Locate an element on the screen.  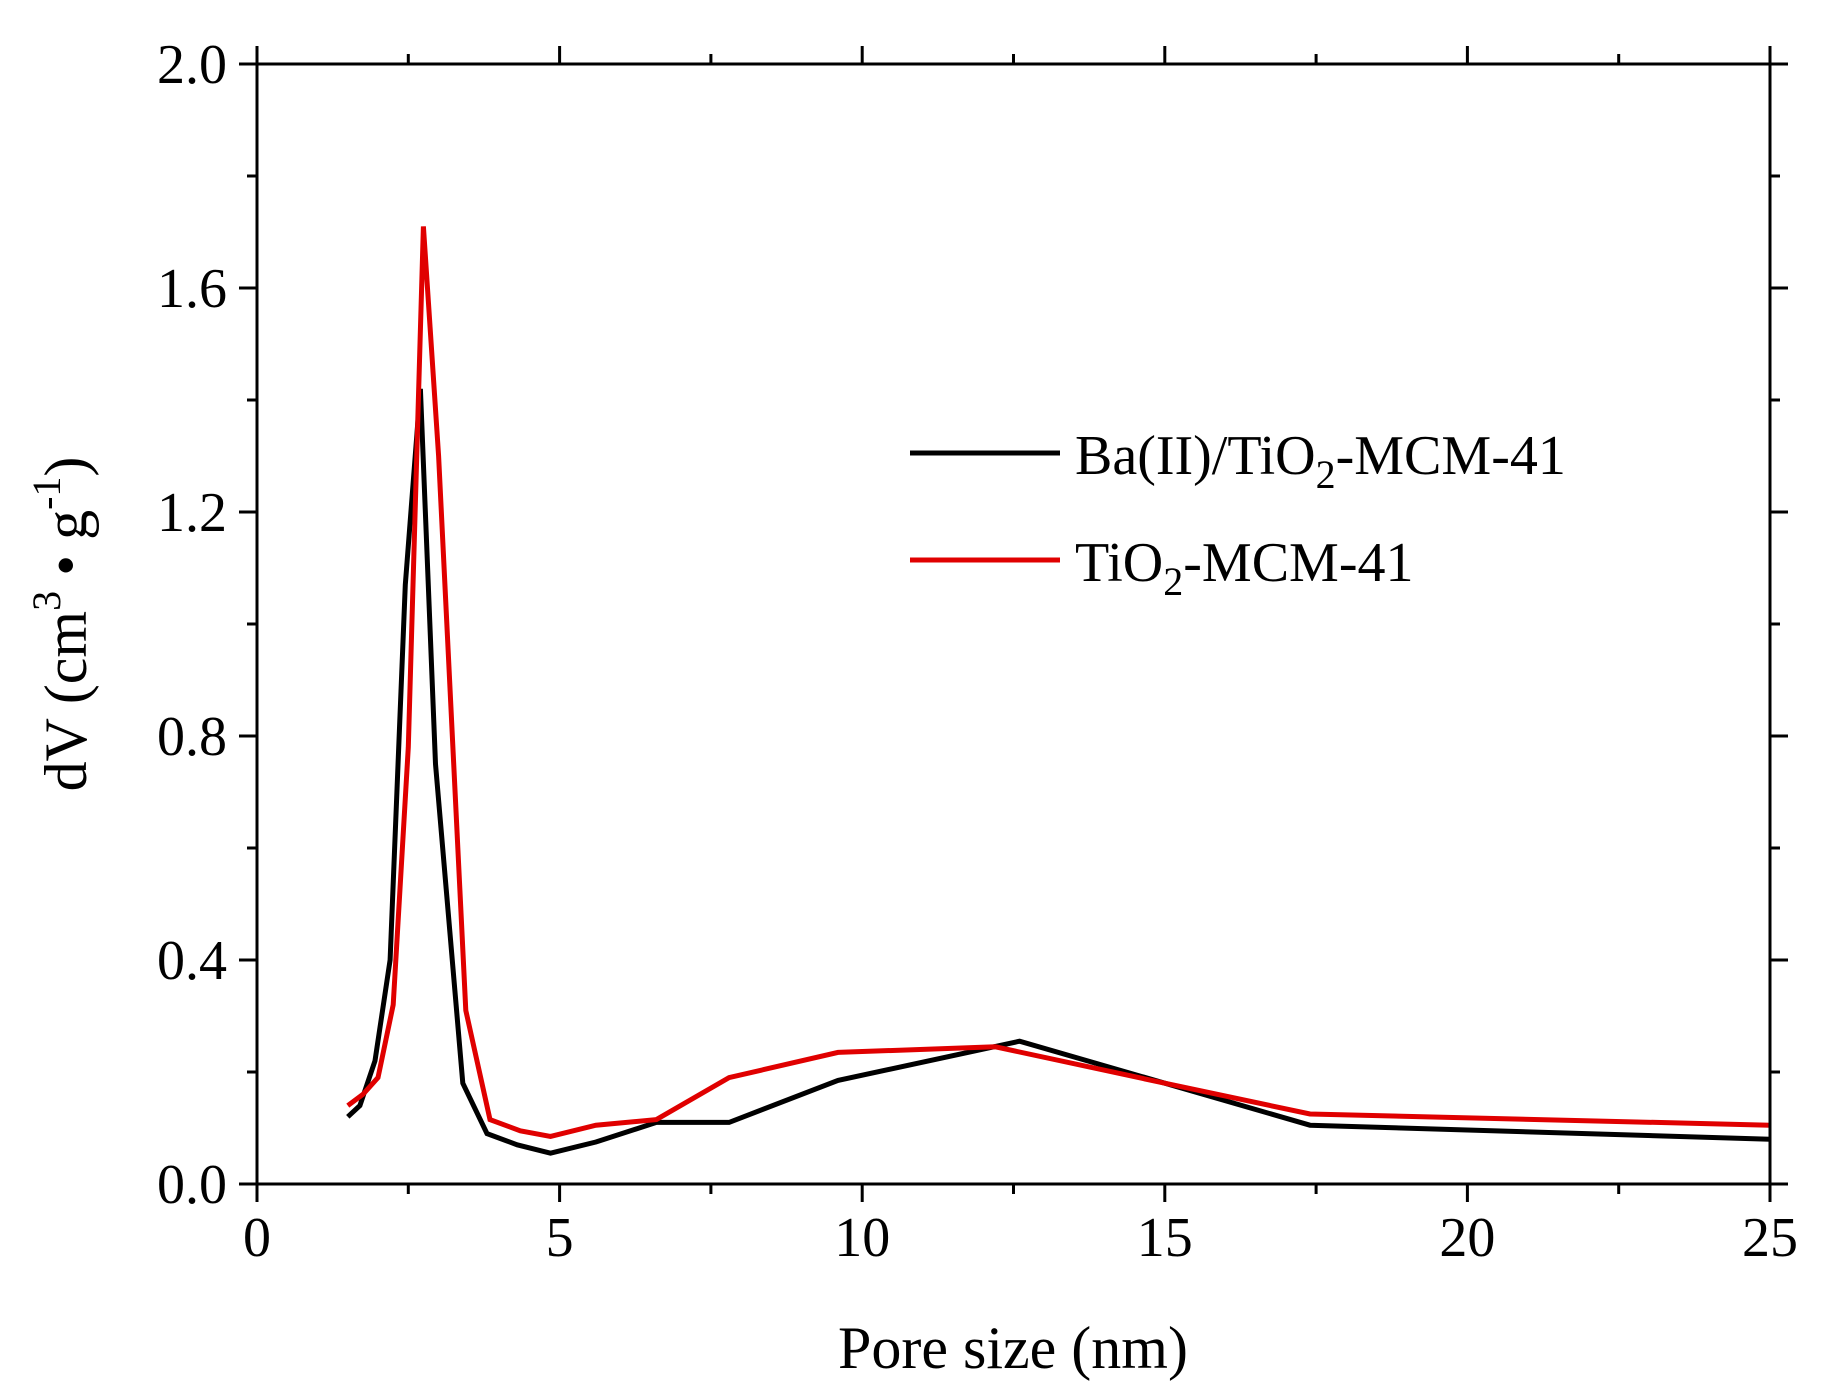
y-tick-label: 1.6 is located at coordinates (192, 289).